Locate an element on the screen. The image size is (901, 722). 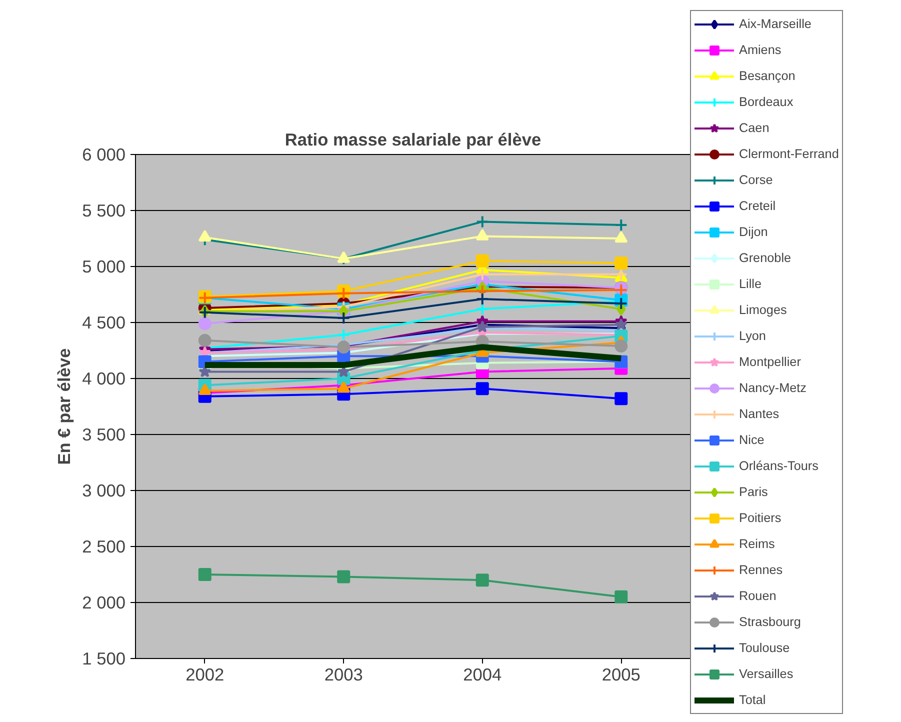
y-tick-label: 5 000 is located at coordinates (104, 266).